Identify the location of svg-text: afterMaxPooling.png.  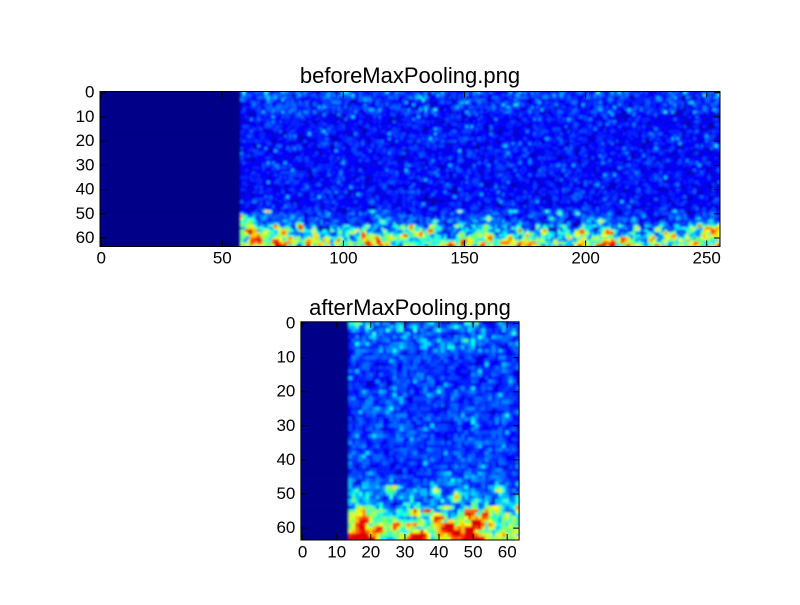
(410, 307).